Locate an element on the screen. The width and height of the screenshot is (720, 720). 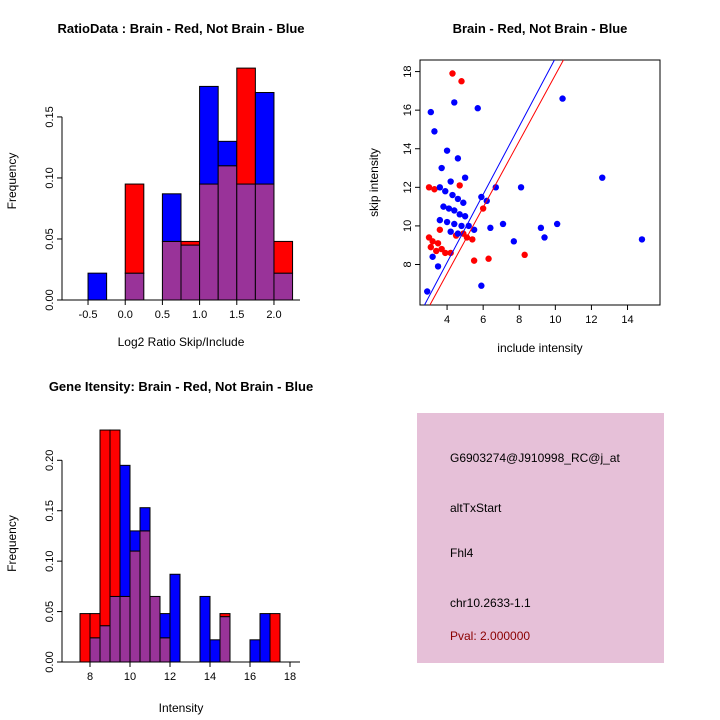
y-axis-label: Frequency is located at coordinates (12, 543).